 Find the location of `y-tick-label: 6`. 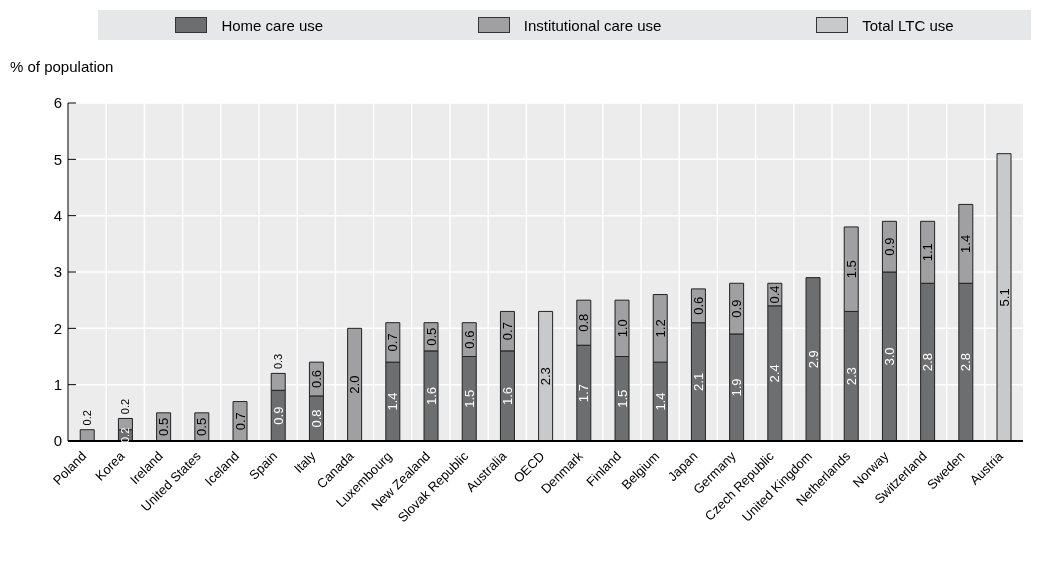

y-tick-label: 6 is located at coordinates (57, 103).